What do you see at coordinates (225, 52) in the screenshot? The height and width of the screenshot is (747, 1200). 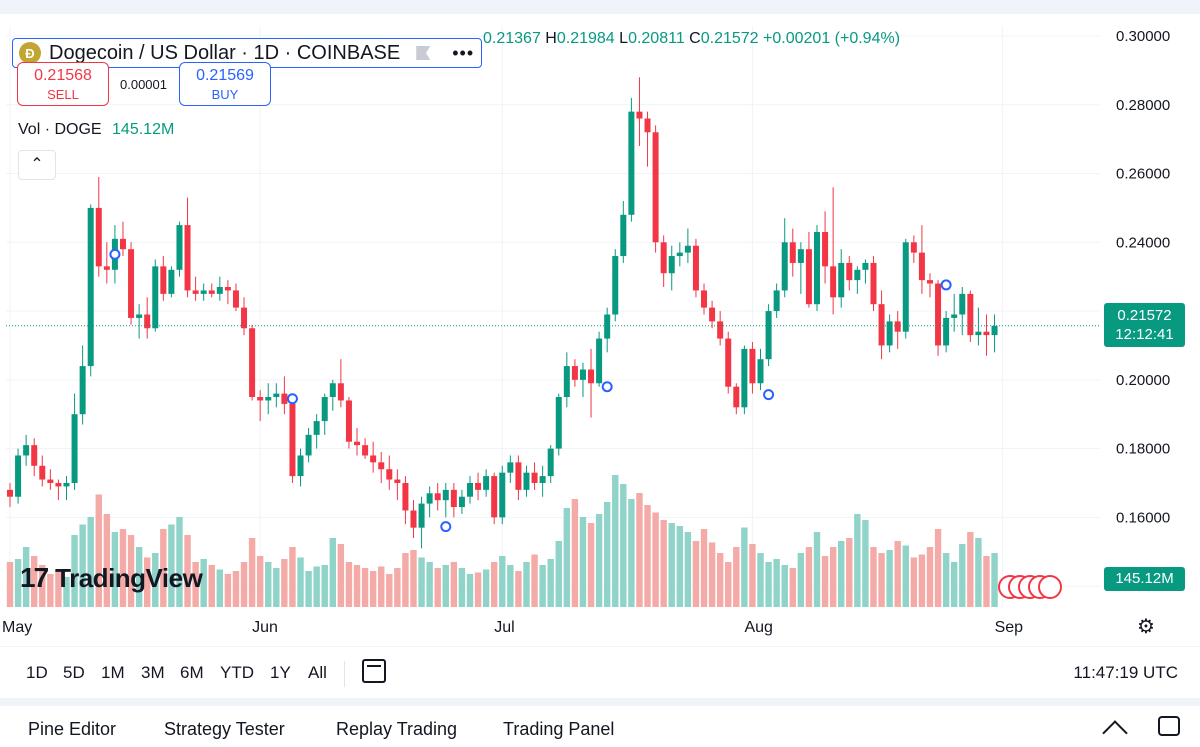 I see `symbol-title: Dogecoin / US Dollar · 1D · COINBASE` at bounding box center [225, 52].